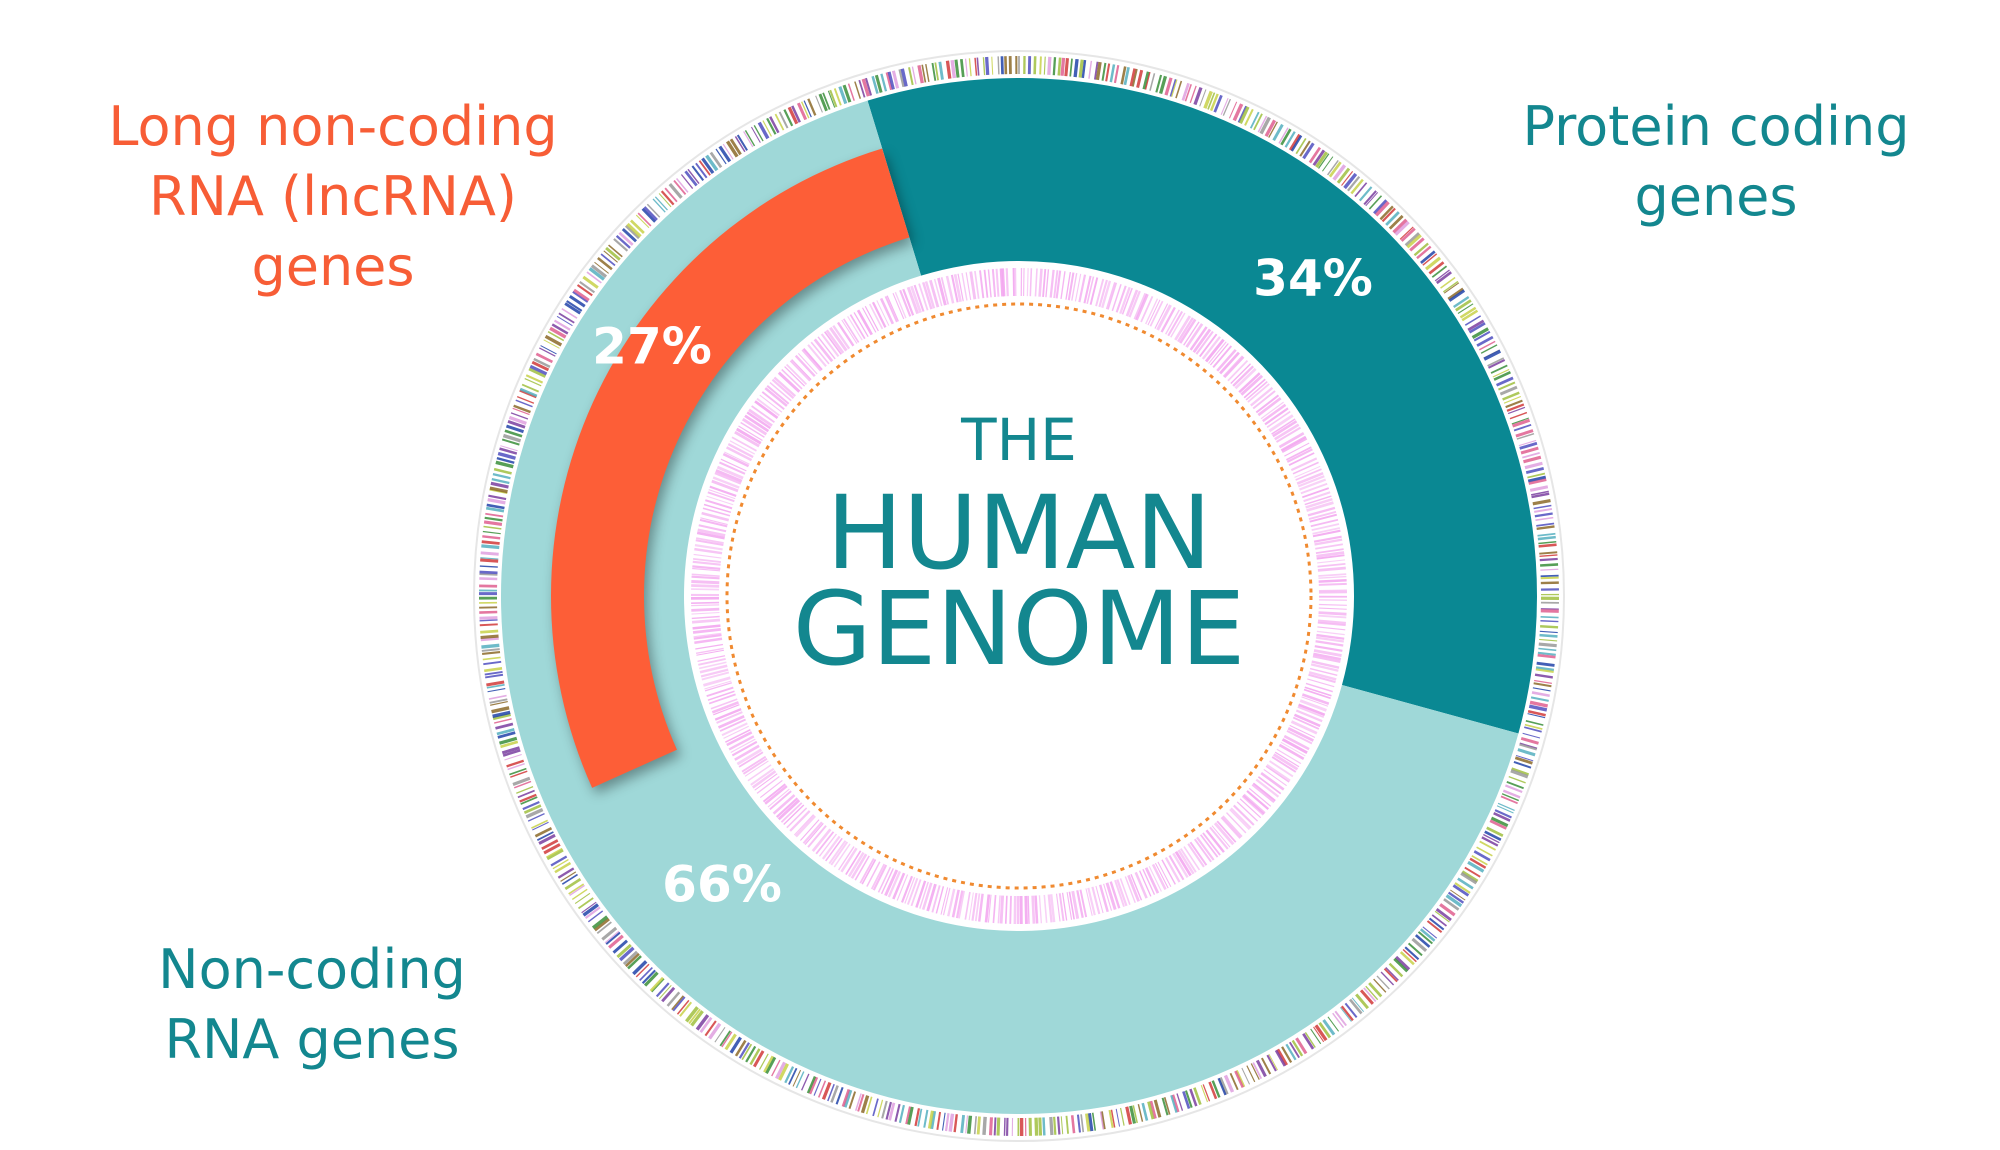 The image size is (2000, 1150). I want to click on category-label: Protein coding genes, so click(1716, 161).